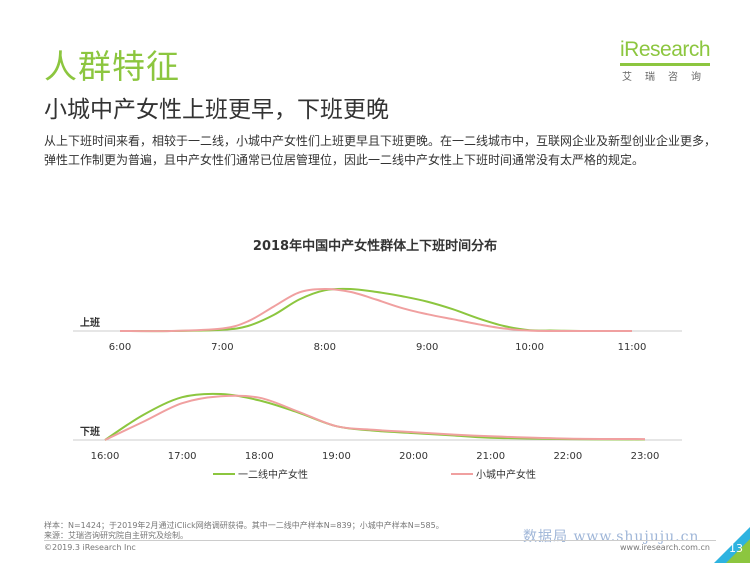 The width and height of the screenshot is (750, 563). I want to click on logo-bar, so click(665, 64).